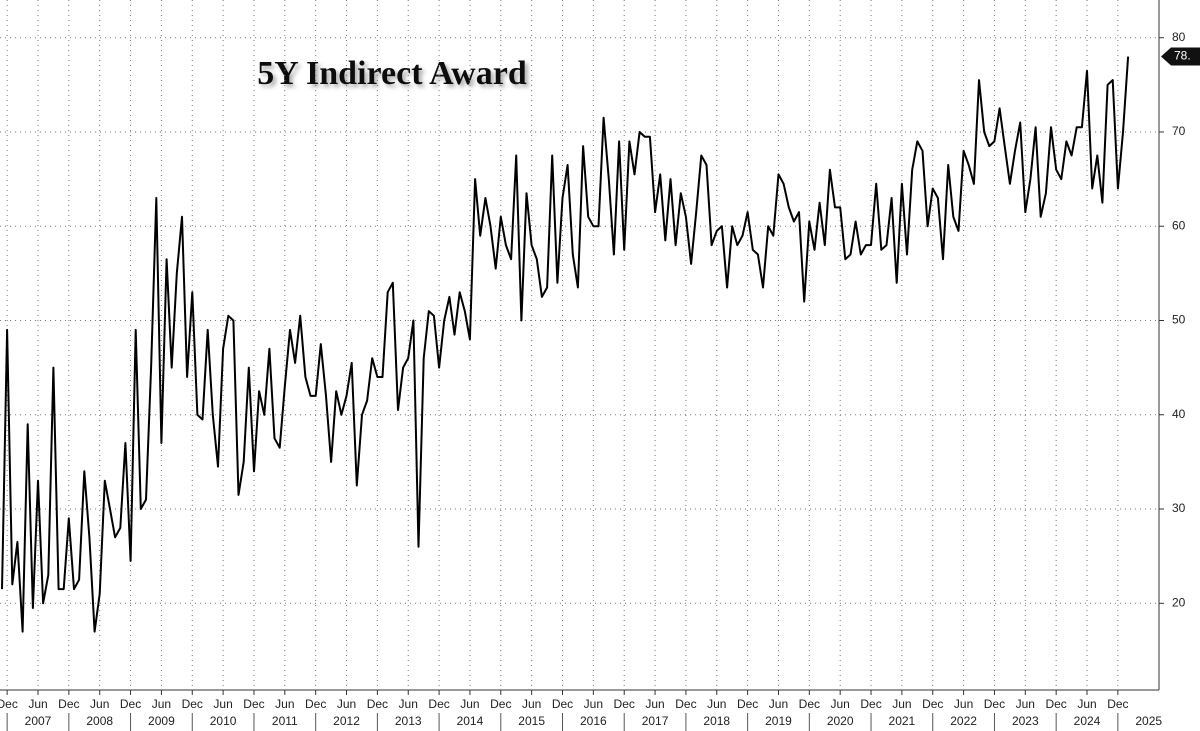  I want to click on year-label: 2016, so click(593, 721).